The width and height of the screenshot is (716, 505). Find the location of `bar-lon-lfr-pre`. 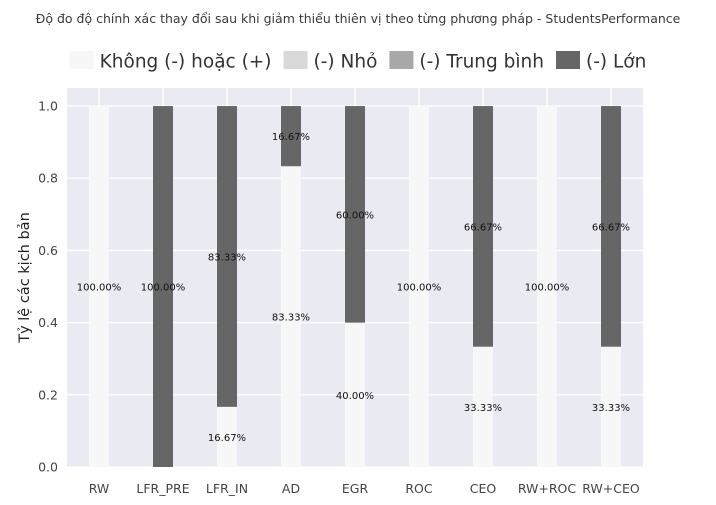

bar-lon-lfr-pre is located at coordinates (163, 287).